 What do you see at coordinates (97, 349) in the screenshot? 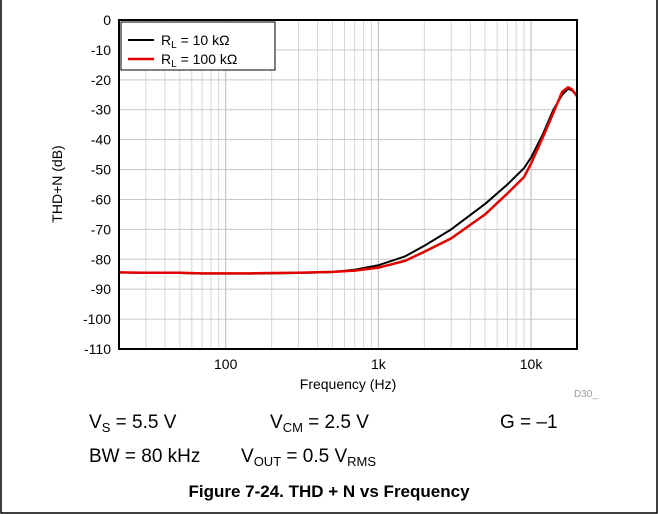
I see `y-tick-label: -110` at bounding box center [97, 349].